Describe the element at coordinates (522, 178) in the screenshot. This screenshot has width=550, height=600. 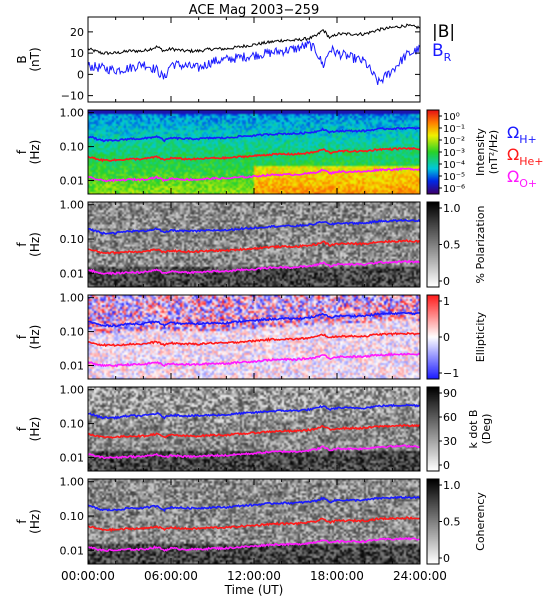
I see `omega-label-o-plus: ΩO+` at that location.